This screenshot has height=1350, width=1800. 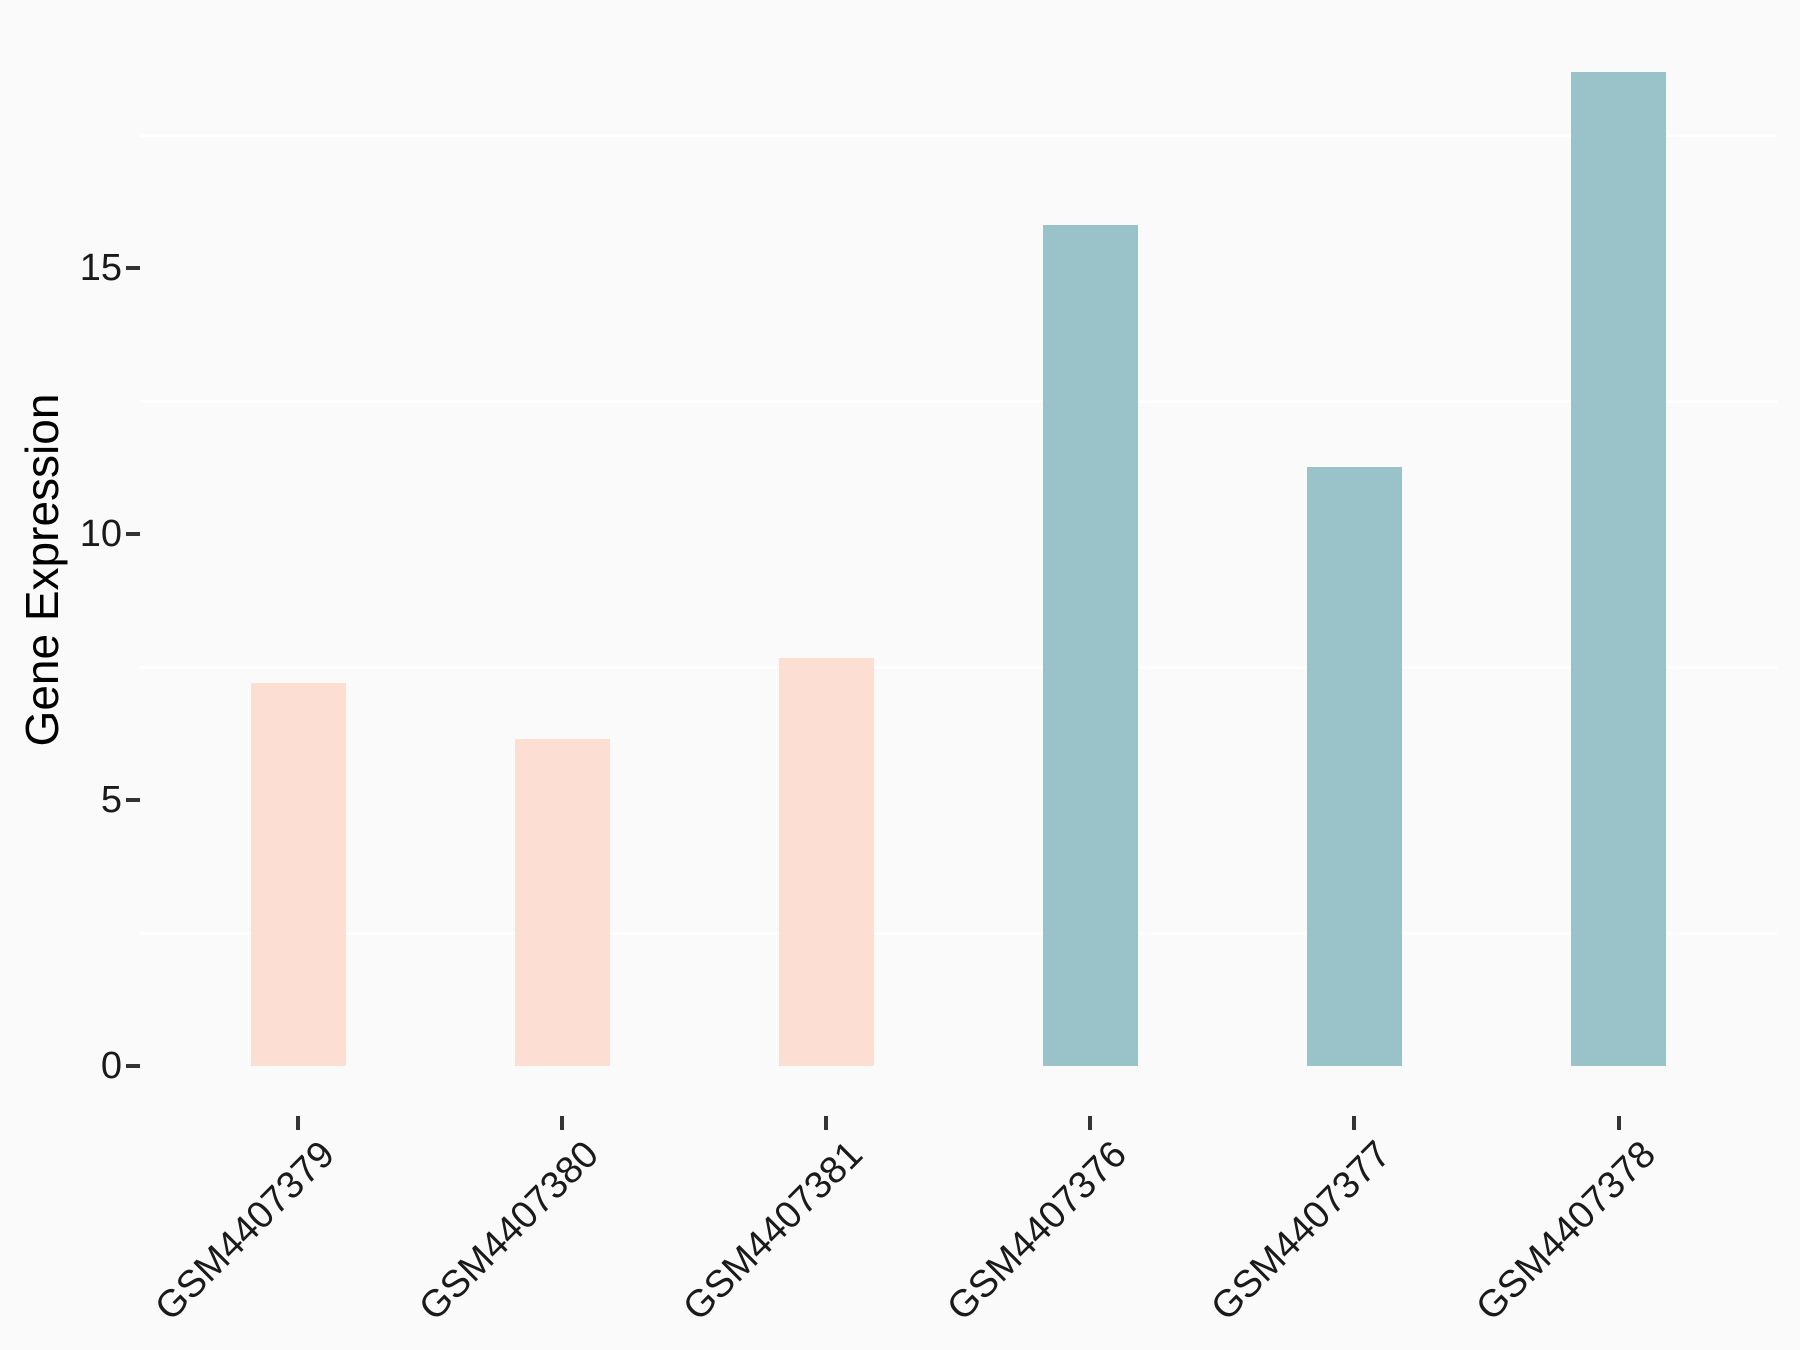 What do you see at coordinates (42, 570) in the screenshot?
I see `y-axis-title: Gene Expression` at bounding box center [42, 570].